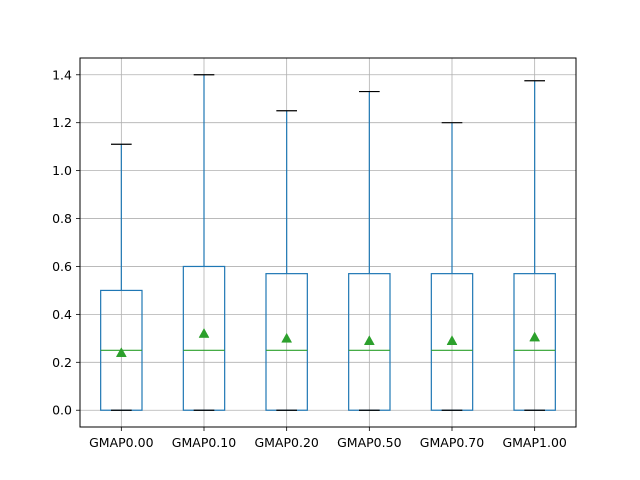 The height and width of the screenshot is (480, 640). I want to click on x-tick-label-5: GMAP1.00, so click(534, 442).